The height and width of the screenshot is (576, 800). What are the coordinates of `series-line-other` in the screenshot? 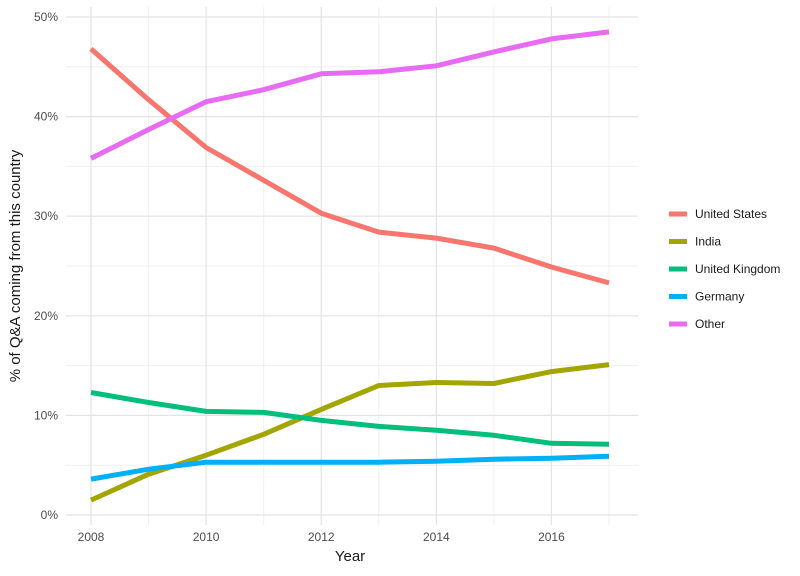 It's located at (349, 95).